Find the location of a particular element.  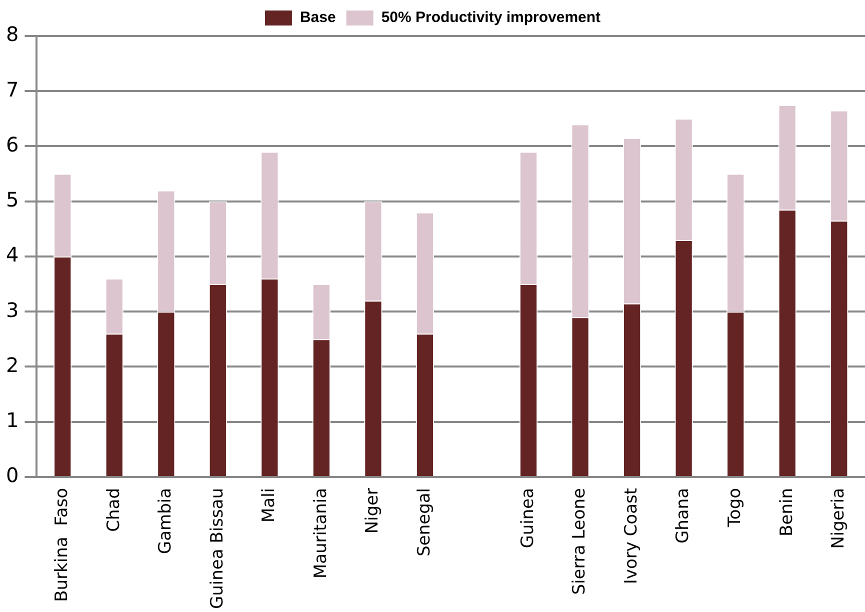

y-tick-label: 8 is located at coordinates (12, 34).